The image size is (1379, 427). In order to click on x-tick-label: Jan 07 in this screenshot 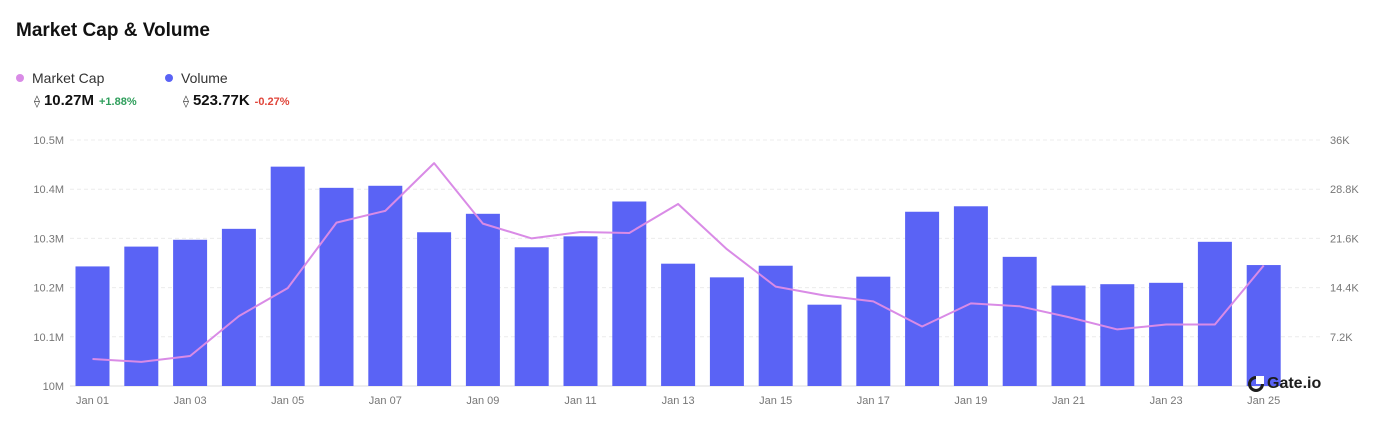, I will do `click(385, 401)`.